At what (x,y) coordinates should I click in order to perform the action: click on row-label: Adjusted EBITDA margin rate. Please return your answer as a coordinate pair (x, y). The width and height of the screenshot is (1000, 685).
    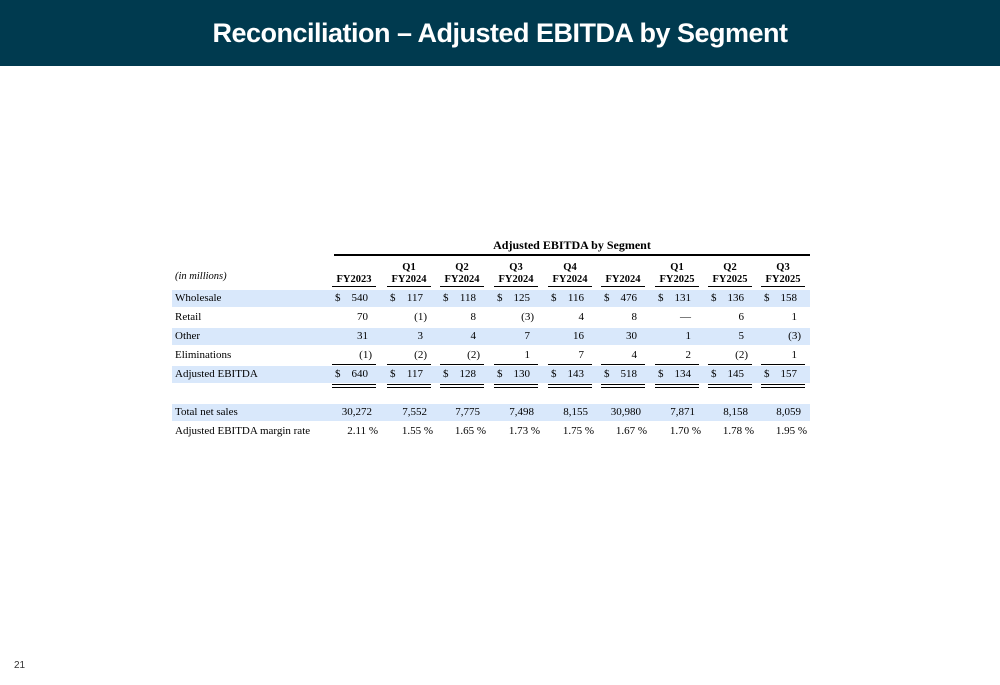
    Looking at the image, I should click on (243, 431).